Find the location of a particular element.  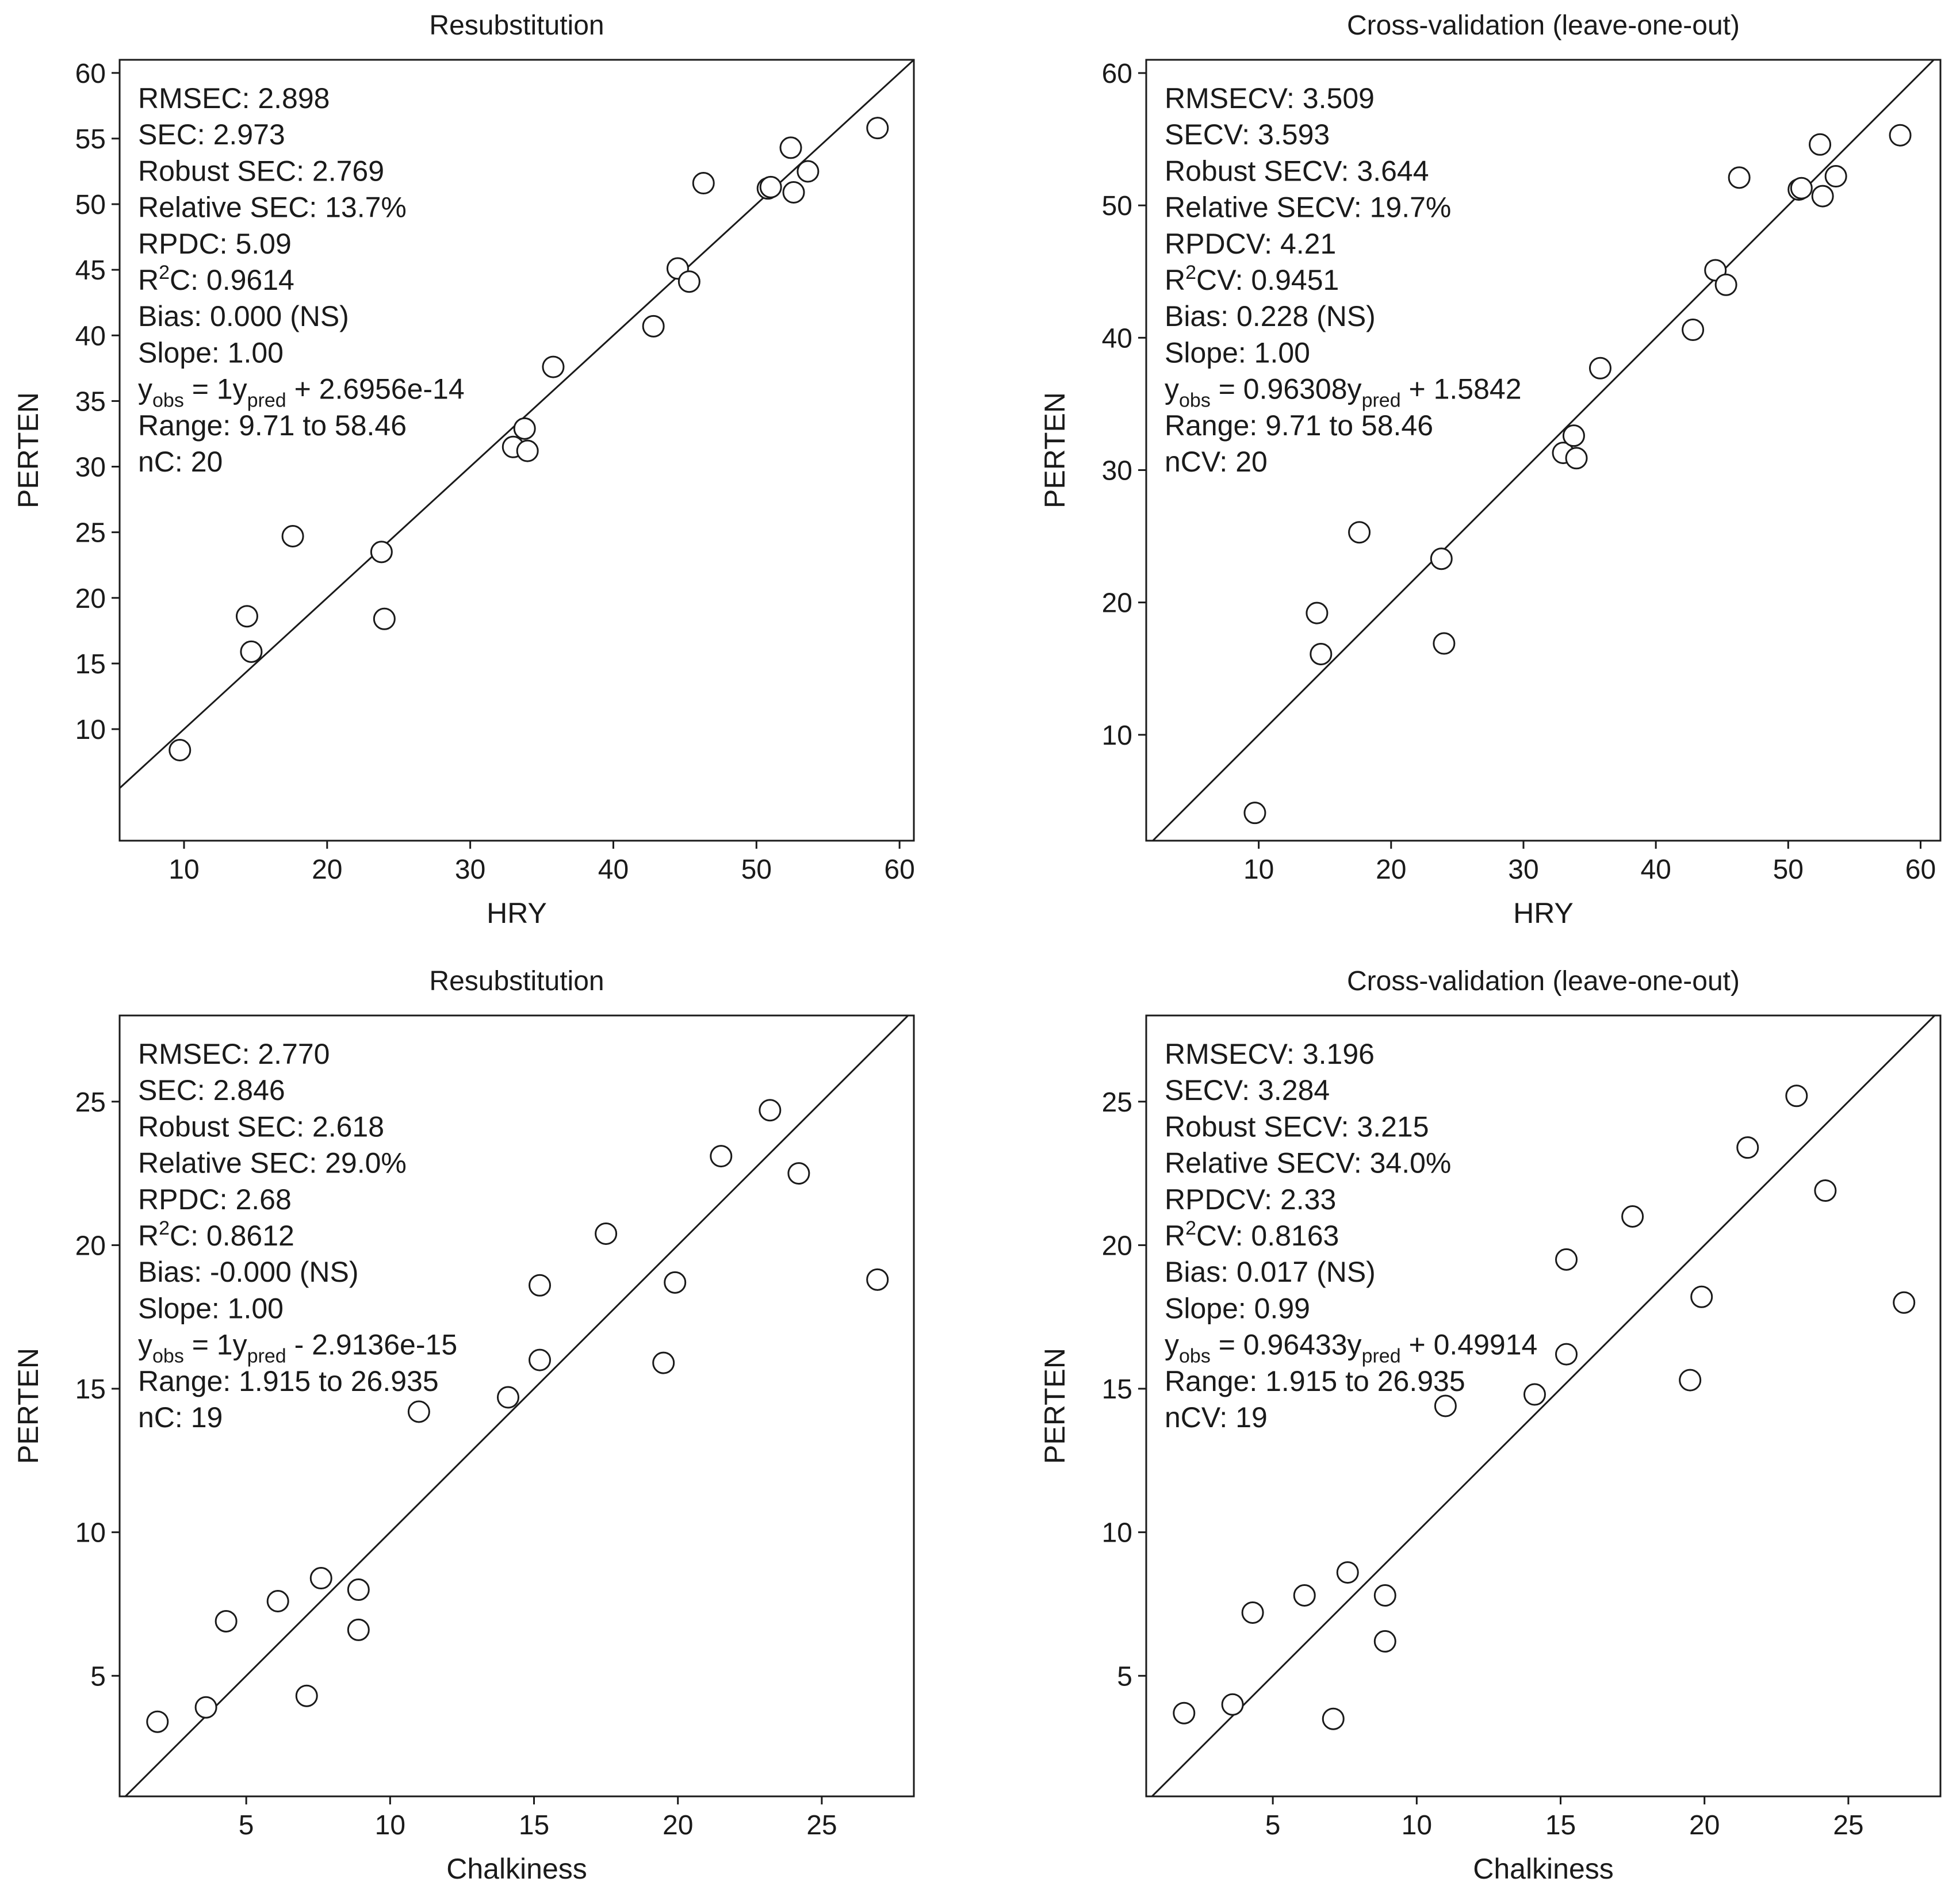

stat-line: SEC: 2.846 is located at coordinates (211, 1090).